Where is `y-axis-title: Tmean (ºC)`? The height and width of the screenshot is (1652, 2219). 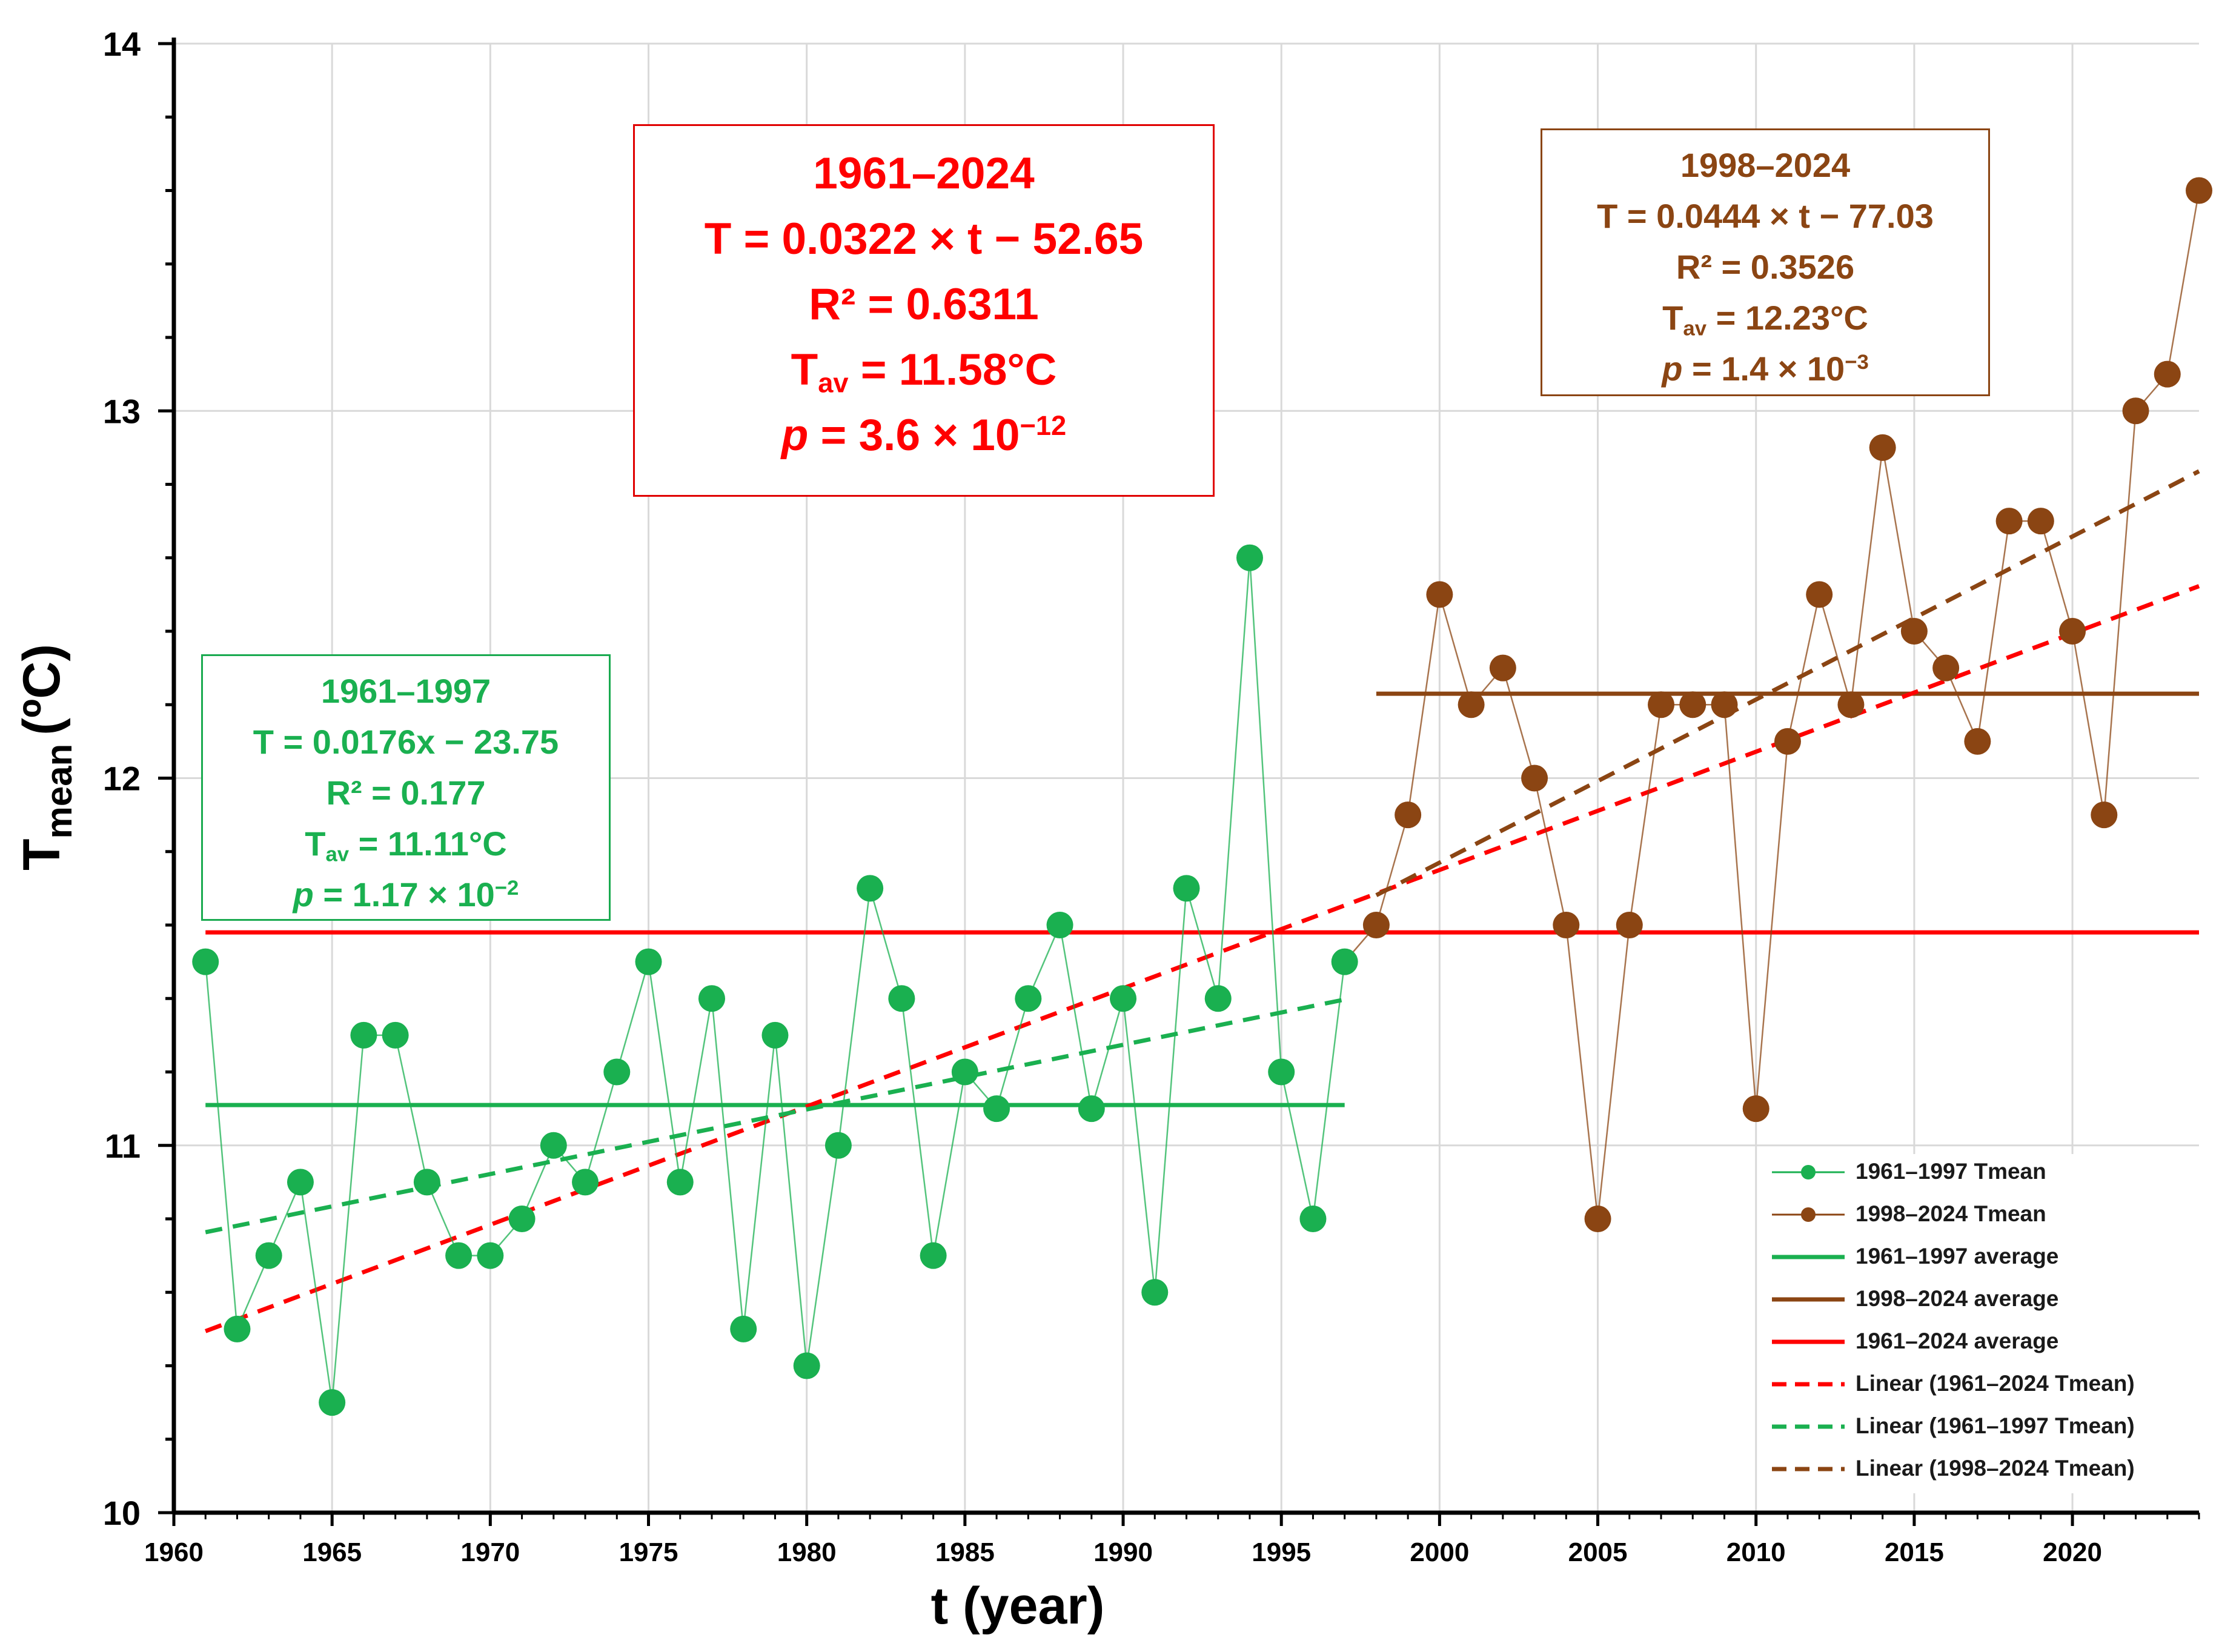
y-axis-title: Tmean (ºC) is located at coordinates (46, 757).